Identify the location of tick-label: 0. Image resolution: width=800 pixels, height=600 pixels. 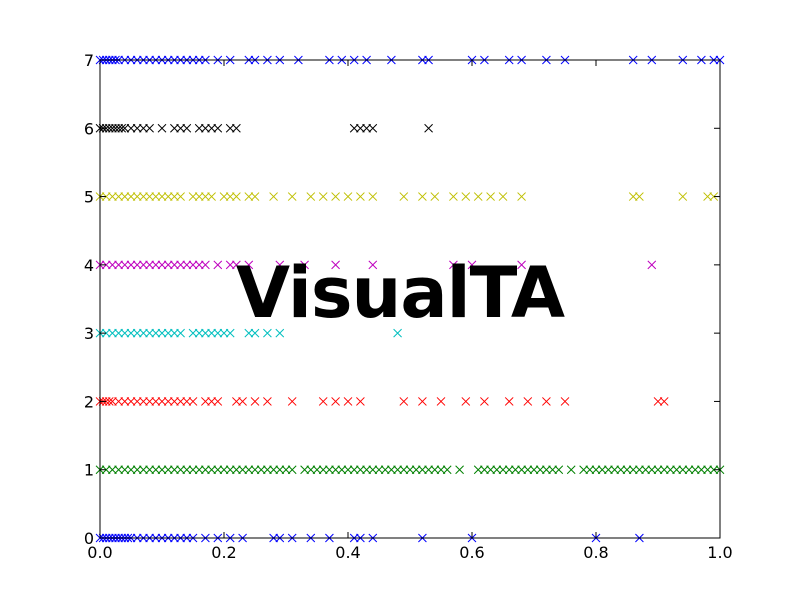
(89, 538).